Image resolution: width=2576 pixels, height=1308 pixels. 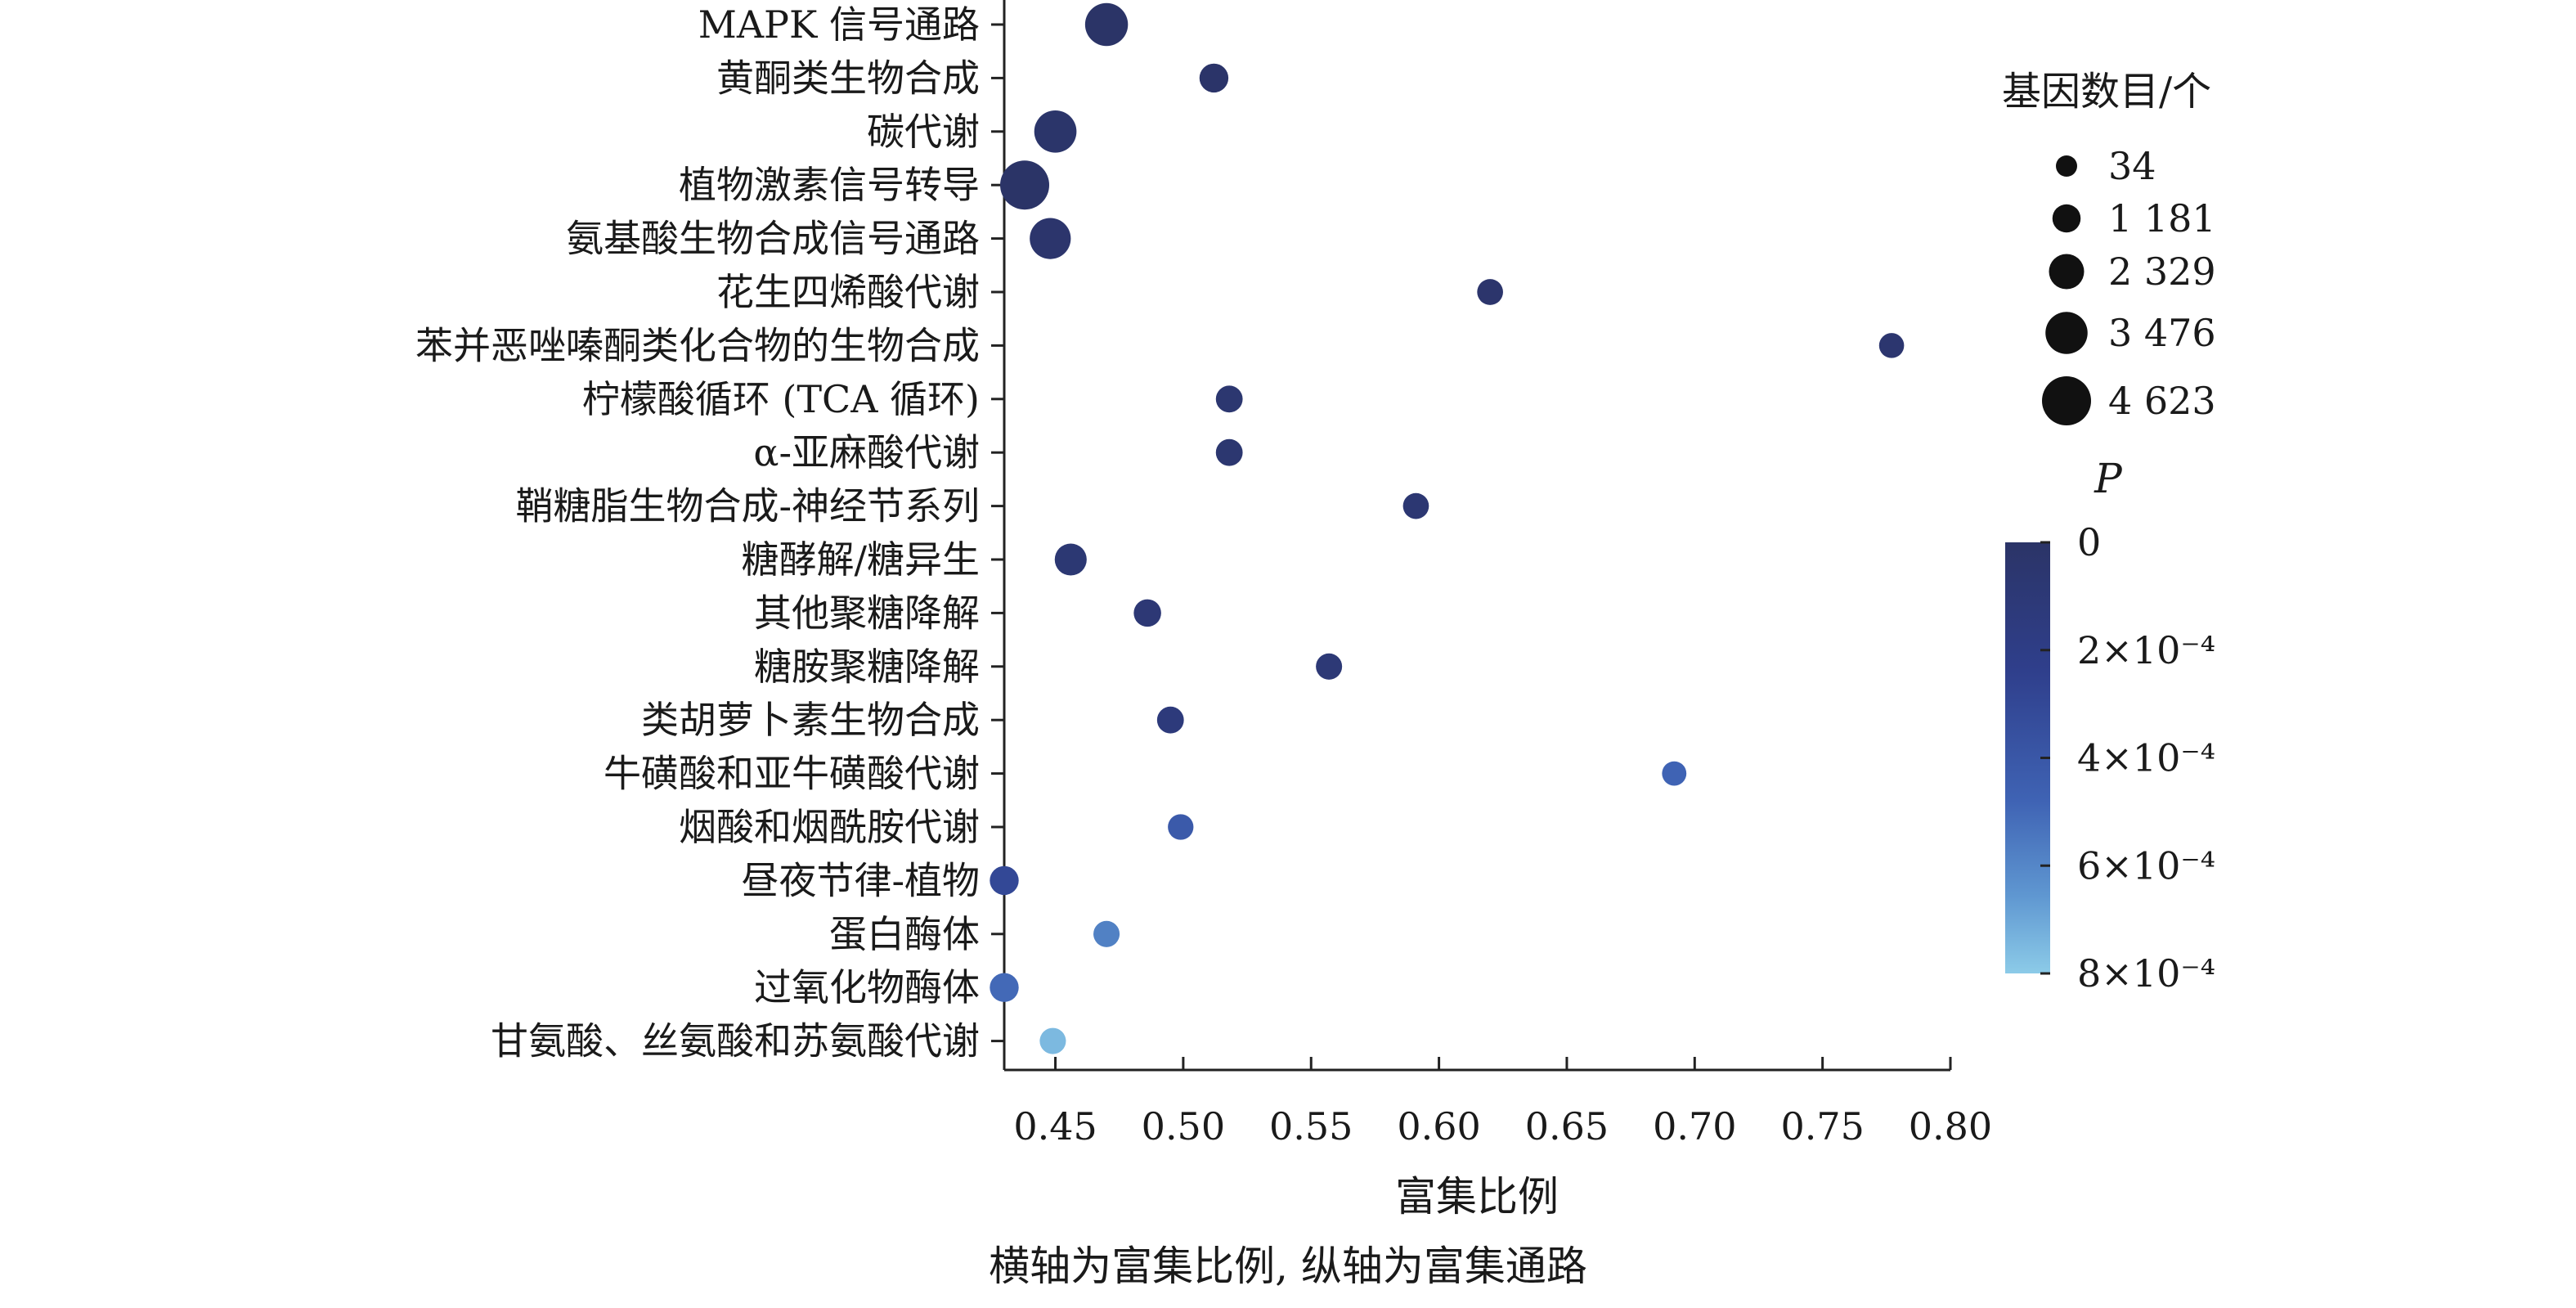 I want to click on size-legend: 基因数目/个 34 1 181 2 329 3 476 4 623, so click(x=2109, y=247).